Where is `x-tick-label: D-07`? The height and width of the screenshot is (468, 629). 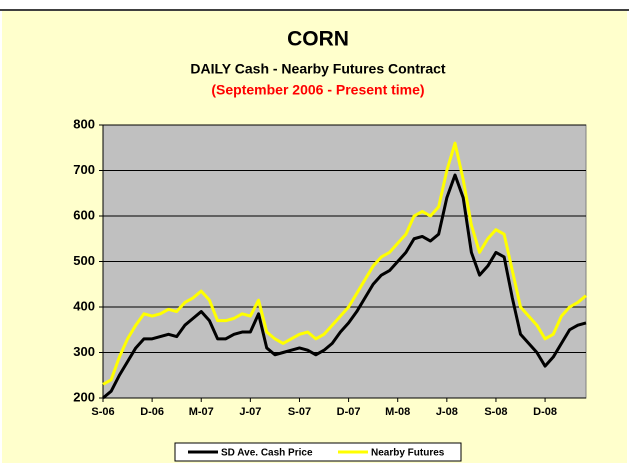 x-tick-label: D-07 is located at coordinates (349, 412).